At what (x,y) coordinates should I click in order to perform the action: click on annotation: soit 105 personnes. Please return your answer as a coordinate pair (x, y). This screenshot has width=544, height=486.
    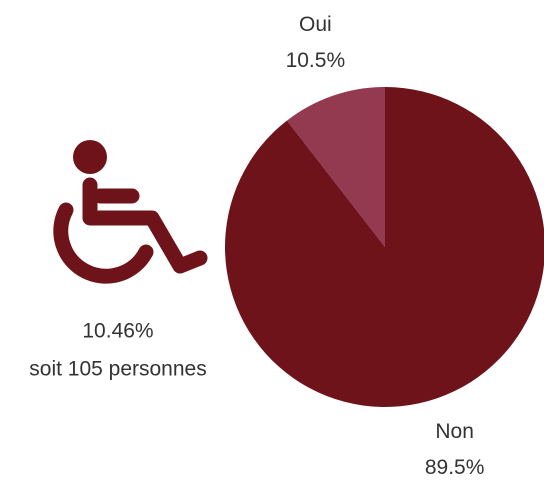
    Looking at the image, I should click on (117, 369).